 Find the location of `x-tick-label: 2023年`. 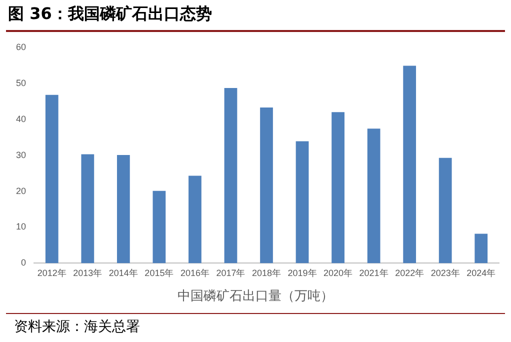

x-tick-label: 2023年 is located at coordinates (445, 273).